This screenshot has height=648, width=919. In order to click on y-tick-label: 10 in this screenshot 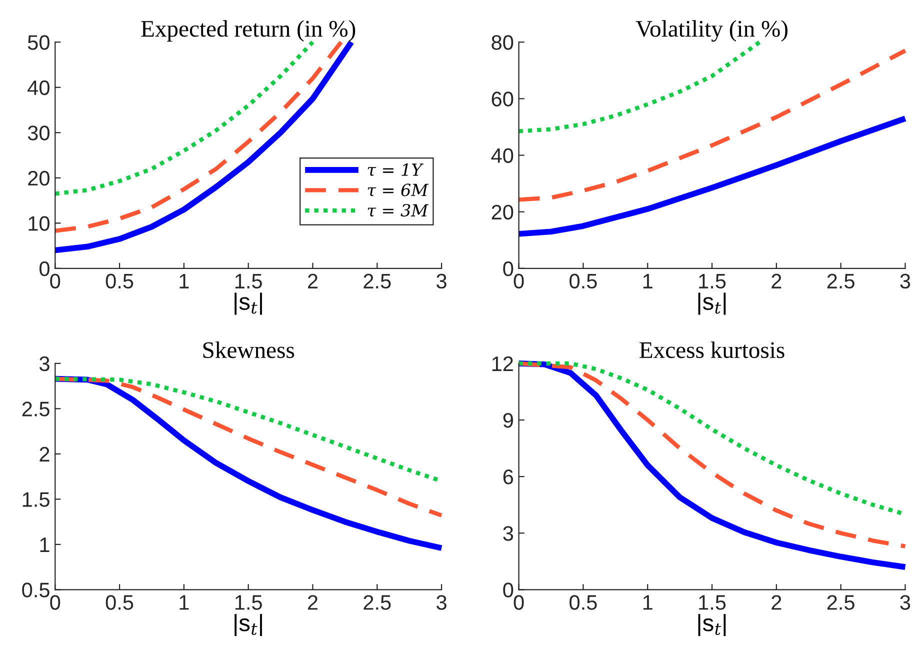, I will do `click(39, 223)`.